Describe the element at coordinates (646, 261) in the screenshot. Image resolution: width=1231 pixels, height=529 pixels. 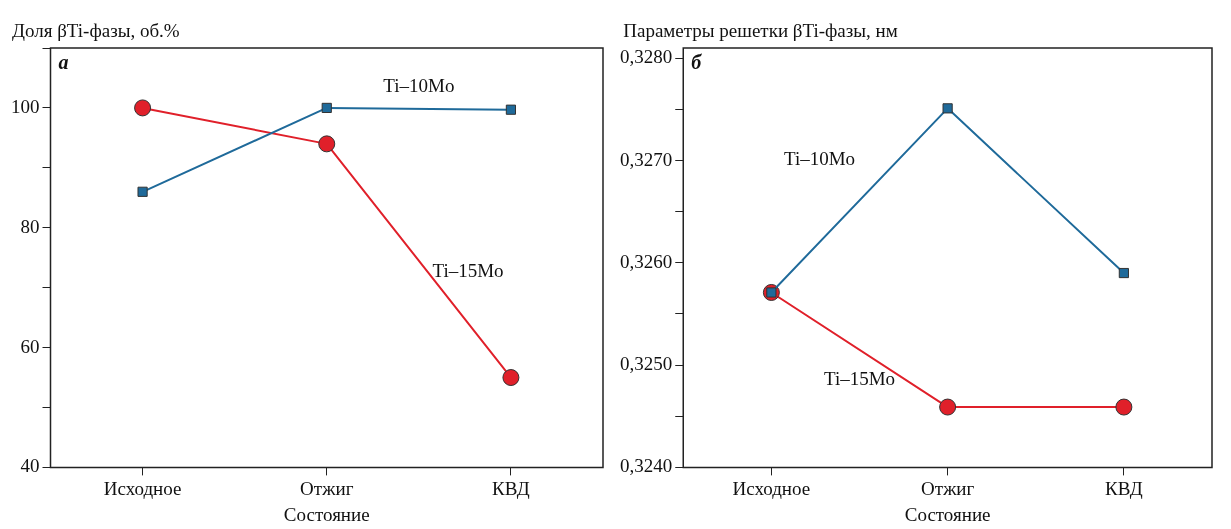
I see `y-tick-label: 0,3260` at that location.